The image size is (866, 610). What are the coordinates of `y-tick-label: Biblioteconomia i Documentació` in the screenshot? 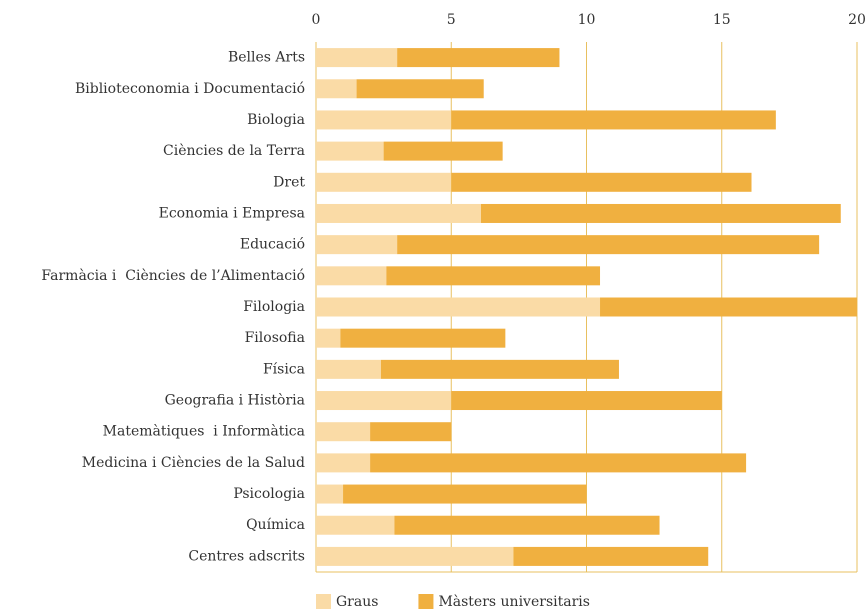 It's located at (190, 89).